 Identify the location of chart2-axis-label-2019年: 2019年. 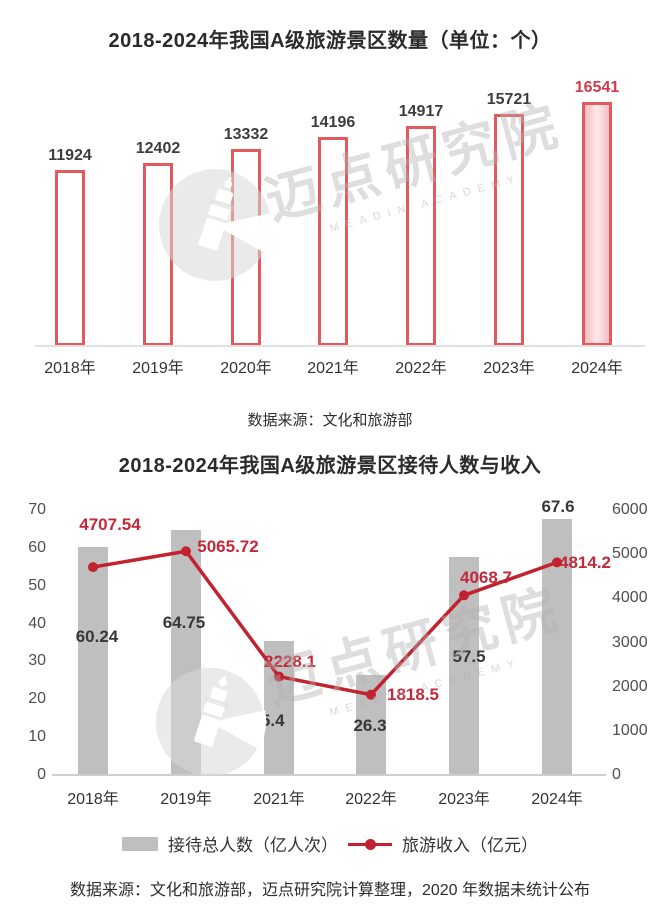
(186, 799).